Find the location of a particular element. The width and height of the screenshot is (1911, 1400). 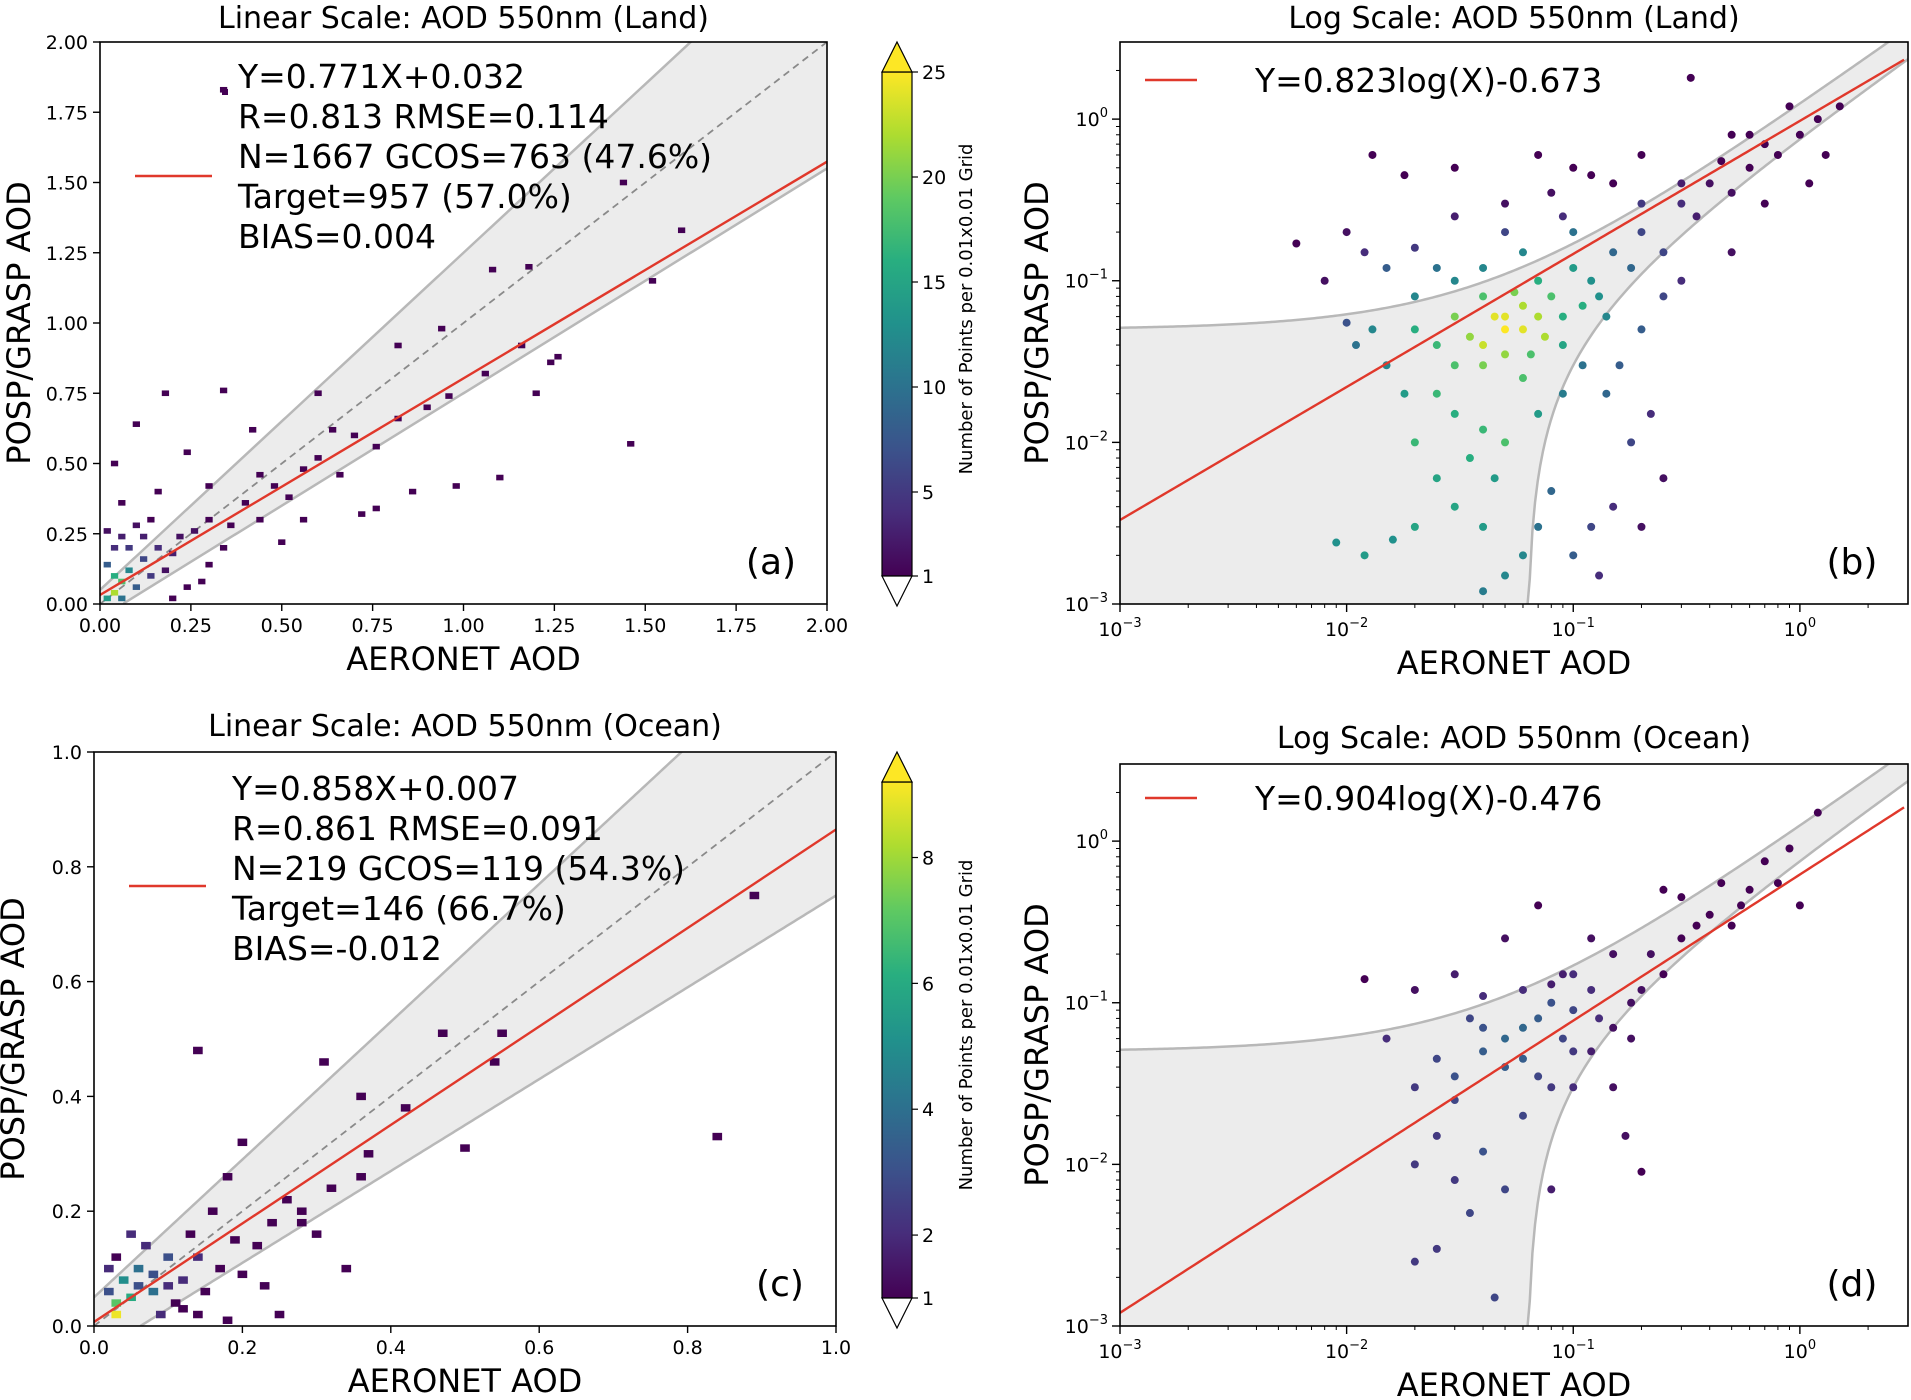

x-tick-label: 1.00 is located at coordinates (463, 626).